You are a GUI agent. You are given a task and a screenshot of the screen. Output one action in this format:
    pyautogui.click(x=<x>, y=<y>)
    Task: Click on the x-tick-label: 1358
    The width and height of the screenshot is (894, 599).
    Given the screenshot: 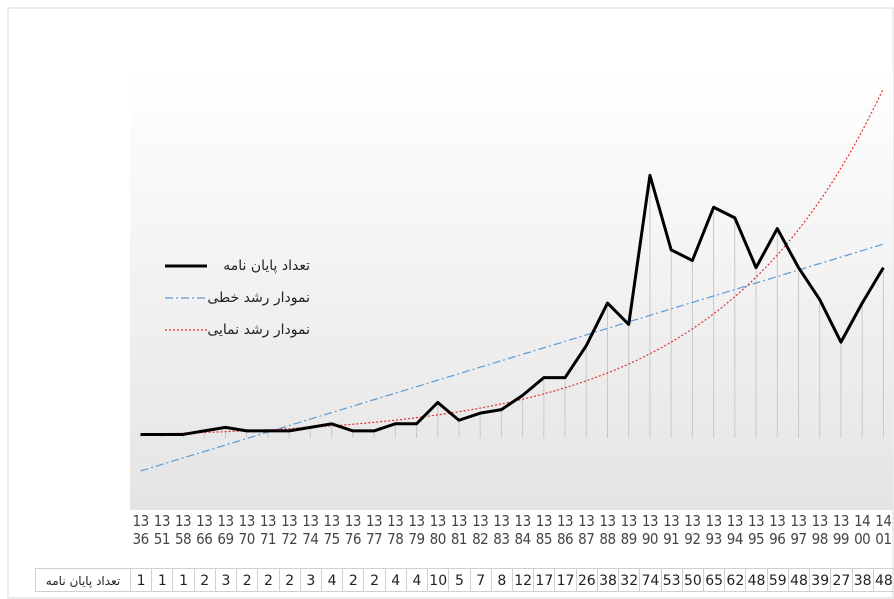 What is the action you would take?
    pyautogui.click(x=183, y=530)
    